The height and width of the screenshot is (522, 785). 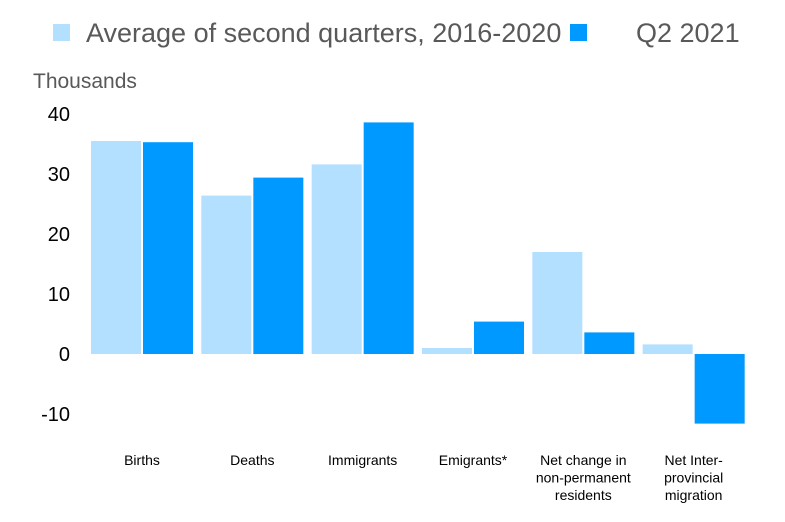 I want to click on y-tick-label: 0, so click(x=64, y=355).